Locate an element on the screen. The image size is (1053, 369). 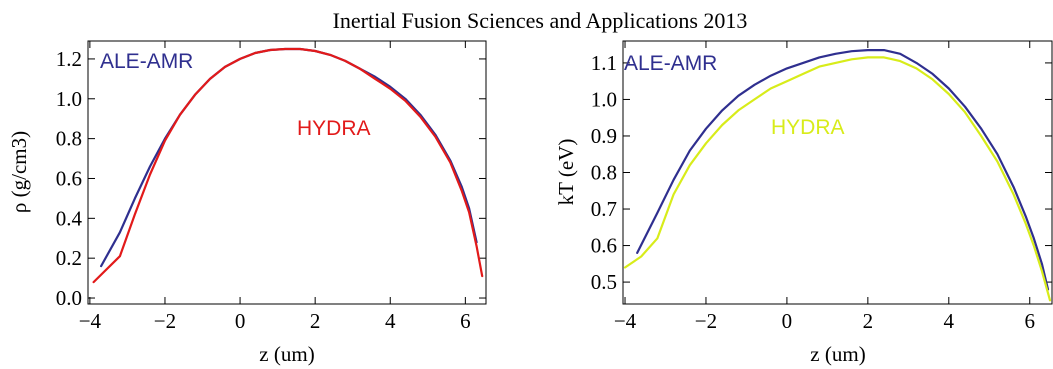
density-y-tick-label: 0.4 is located at coordinates (69, 218).